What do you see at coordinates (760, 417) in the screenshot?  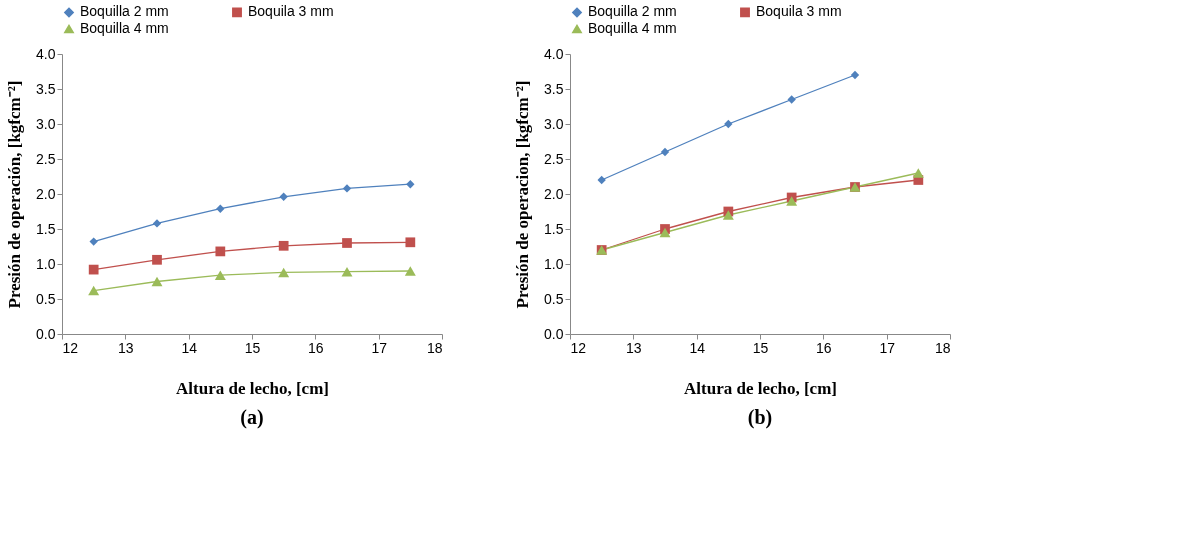 I see `text: (b)` at bounding box center [760, 417].